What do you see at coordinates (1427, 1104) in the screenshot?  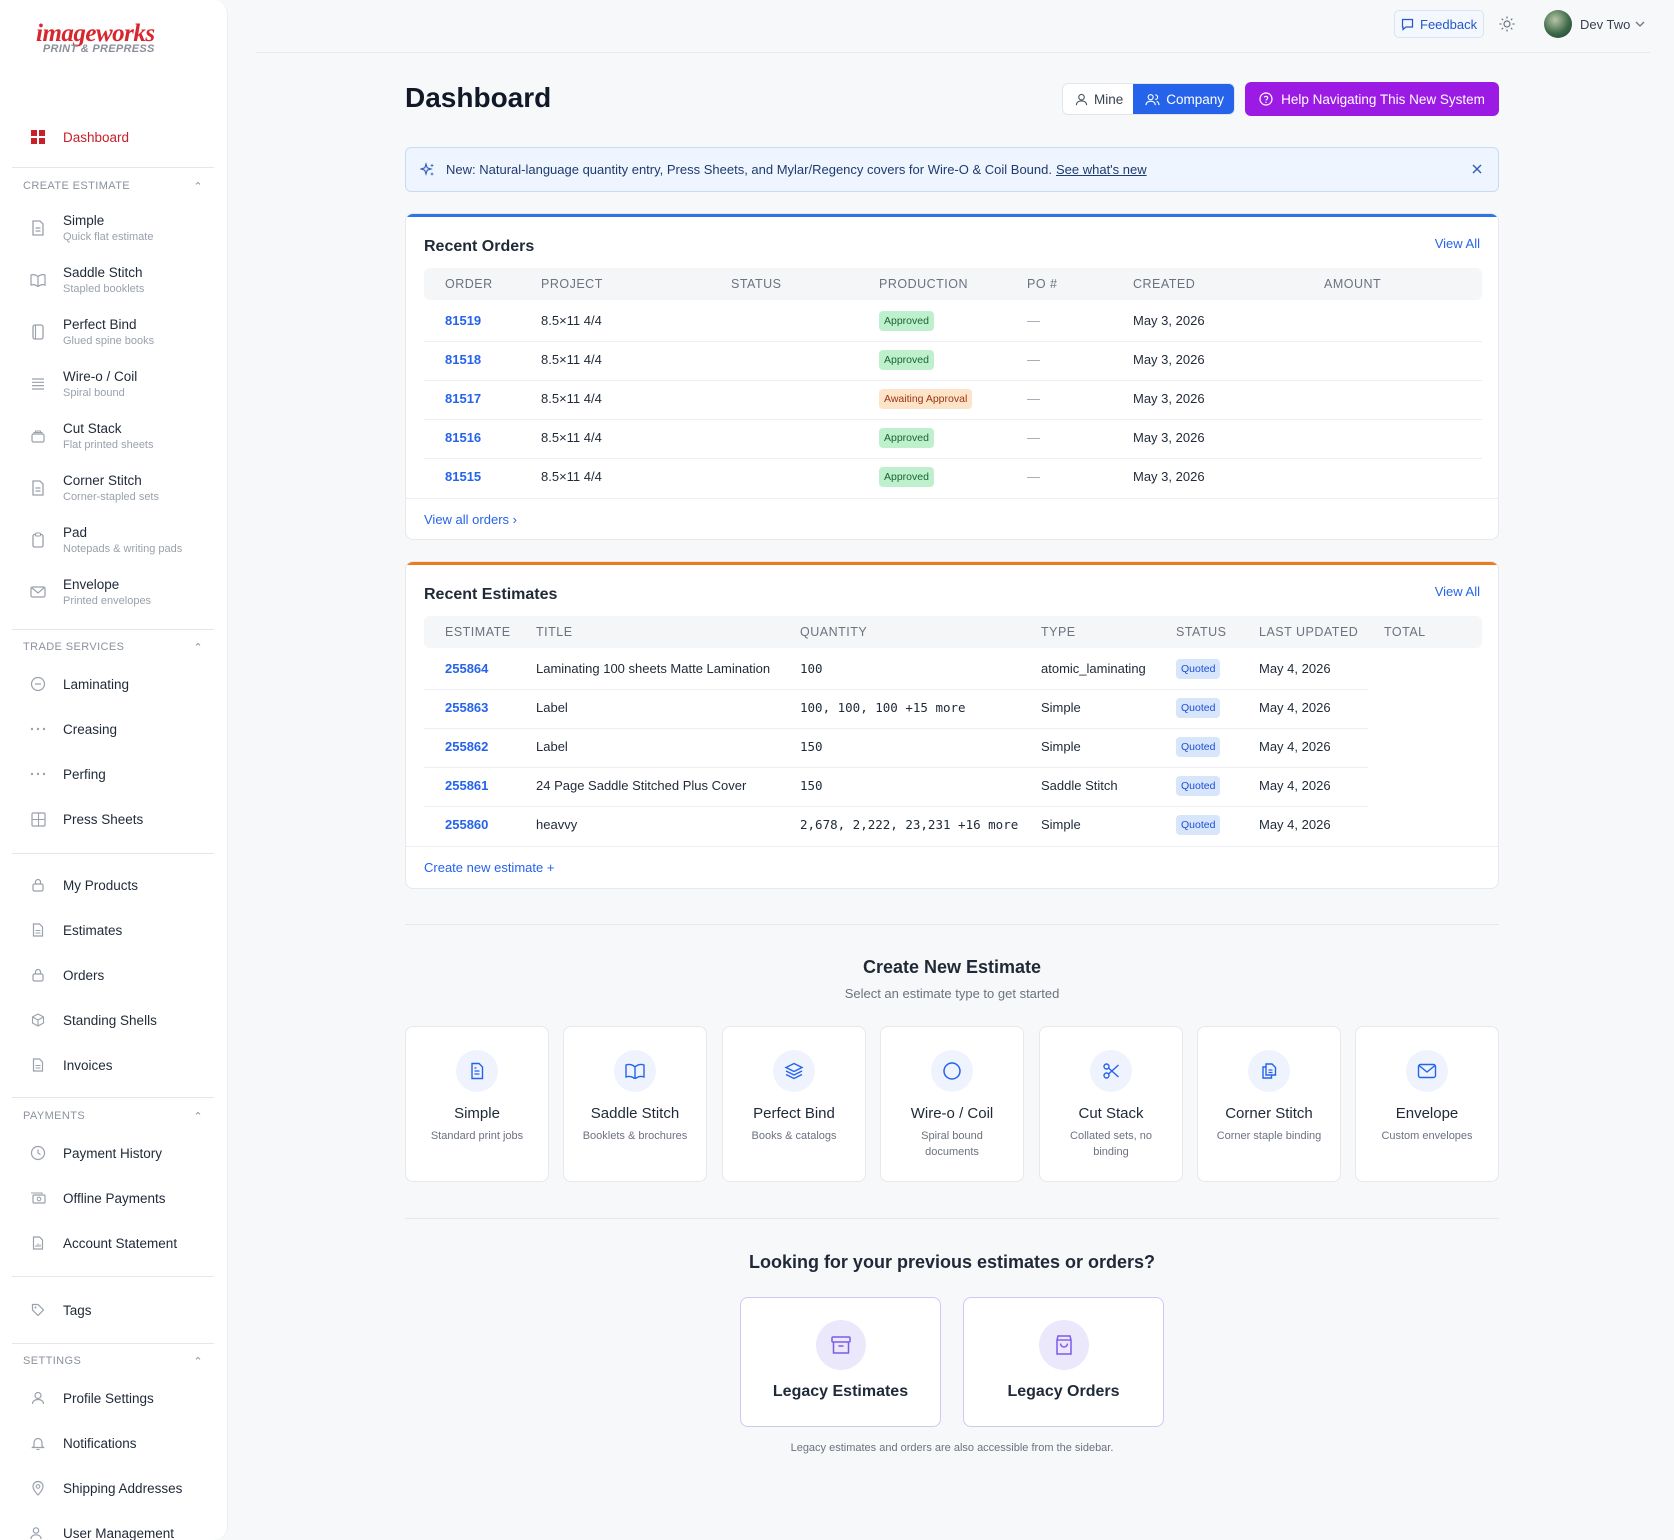 I see `estimate-type-envelope: Envelope Custom envelopes` at bounding box center [1427, 1104].